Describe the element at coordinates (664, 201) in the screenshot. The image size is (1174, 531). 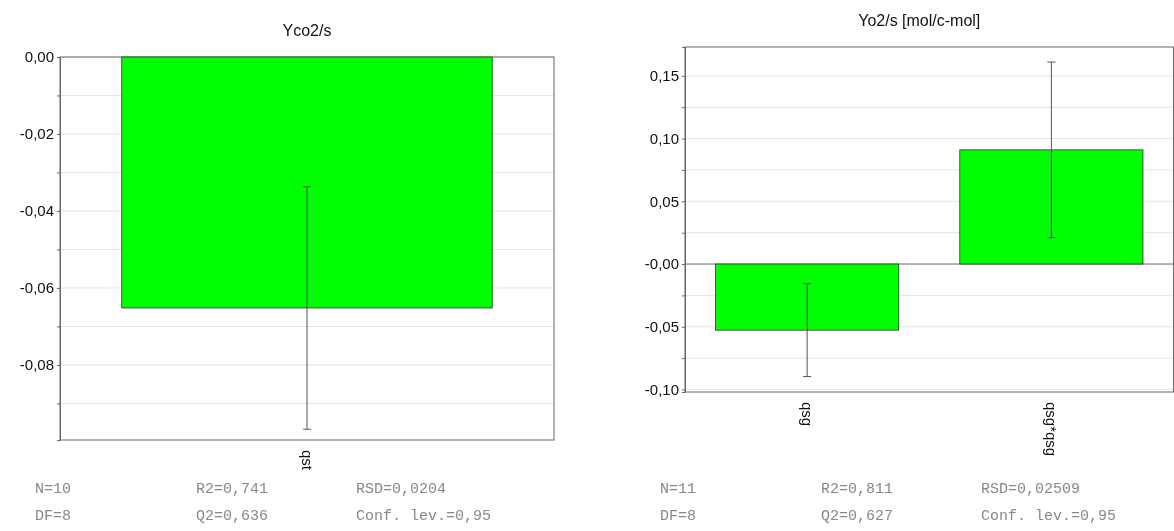
I see `y-tick-label: 0,05` at that location.